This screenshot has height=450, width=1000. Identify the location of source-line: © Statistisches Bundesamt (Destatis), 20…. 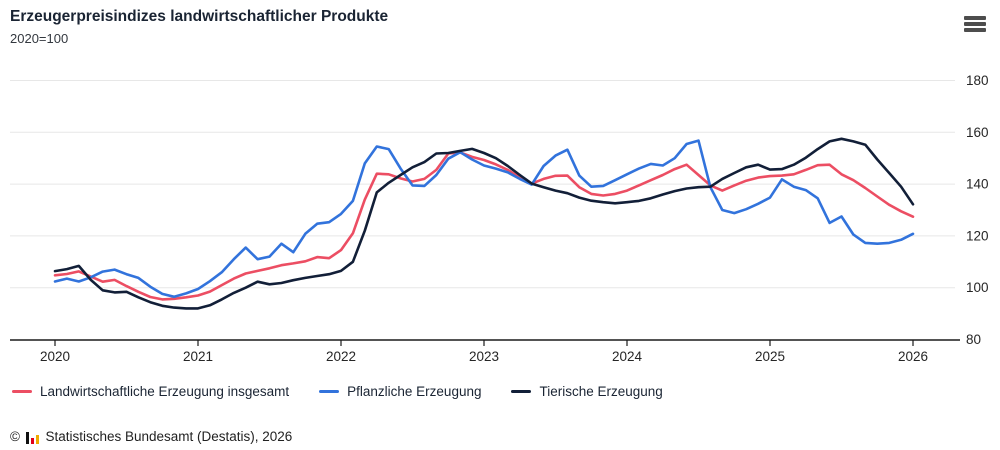
(151, 436).